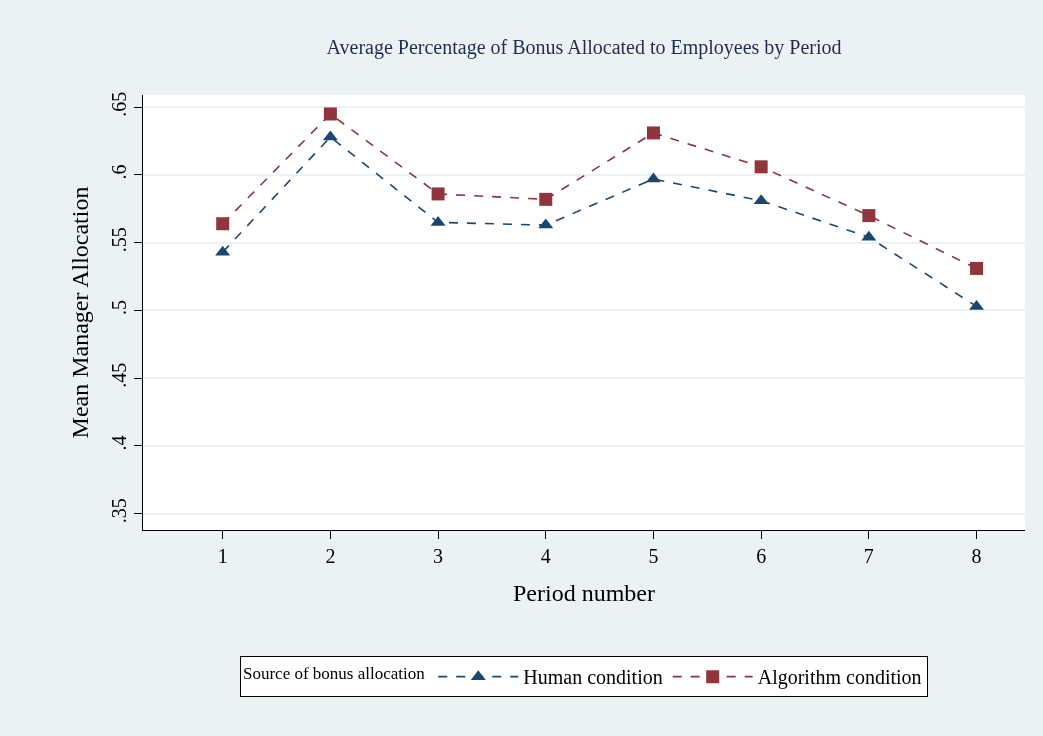 The image size is (1043, 736). I want to click on y-tick-label: .65, so click(119, 104).